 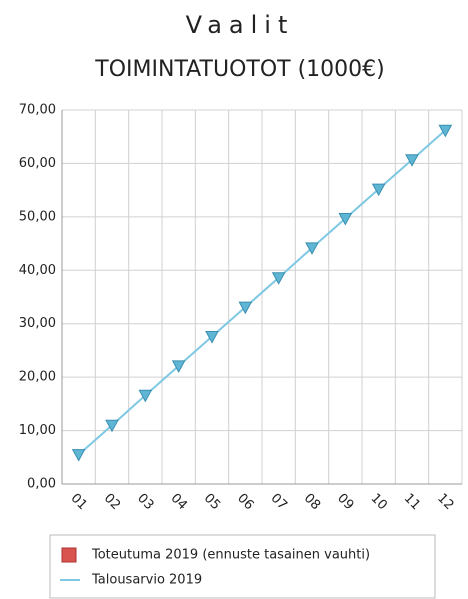 What do you see at coordinates (37, 163) in the screenshot?
I see `y-tick-label: 60,00` at bounding box center [37, 163].